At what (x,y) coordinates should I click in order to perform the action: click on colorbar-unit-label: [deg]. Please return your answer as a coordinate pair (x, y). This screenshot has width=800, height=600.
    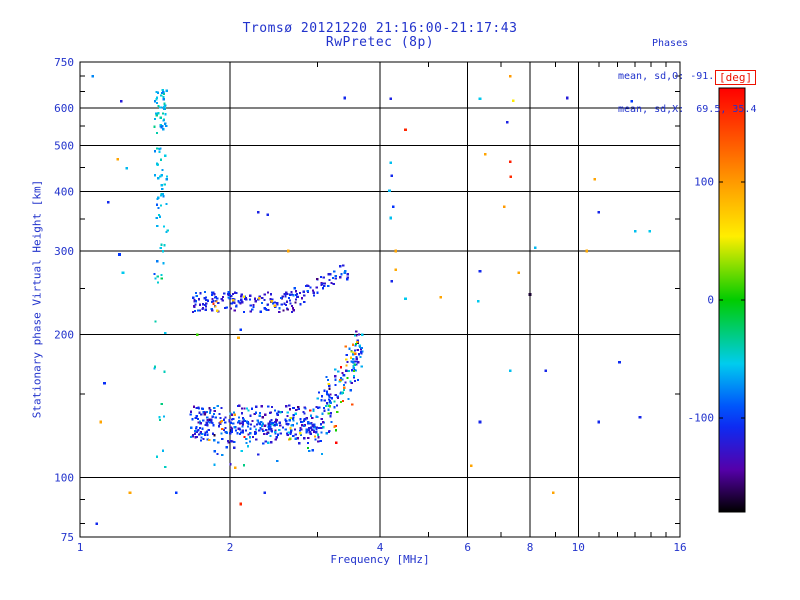
    Looking at the image, I should click on (736, 77).